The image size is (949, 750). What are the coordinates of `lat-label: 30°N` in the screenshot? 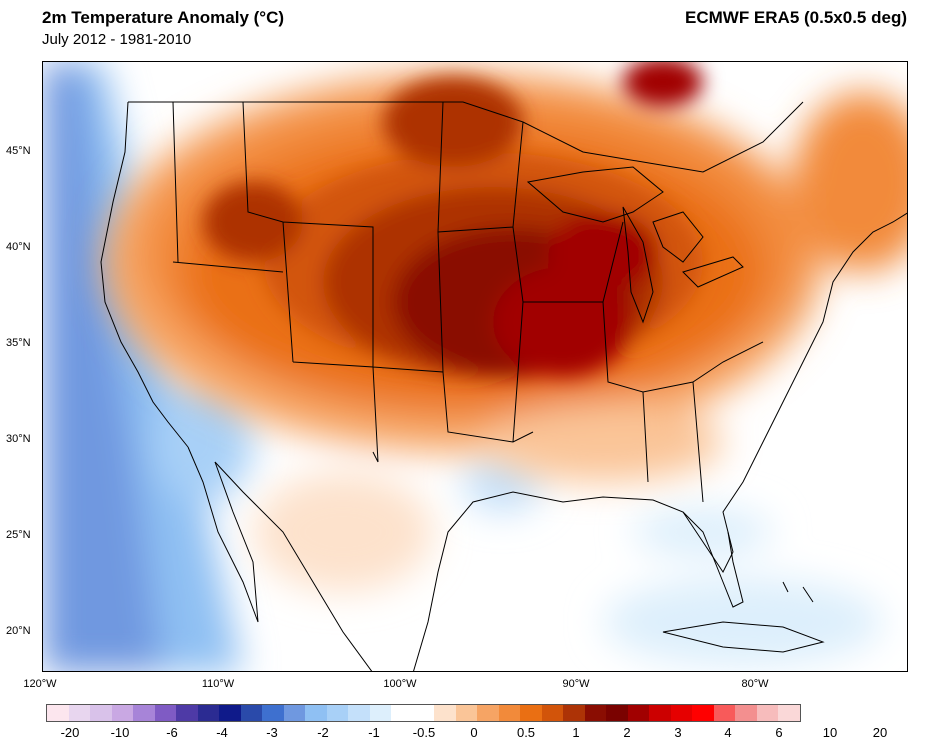 It's located at (18, 439).